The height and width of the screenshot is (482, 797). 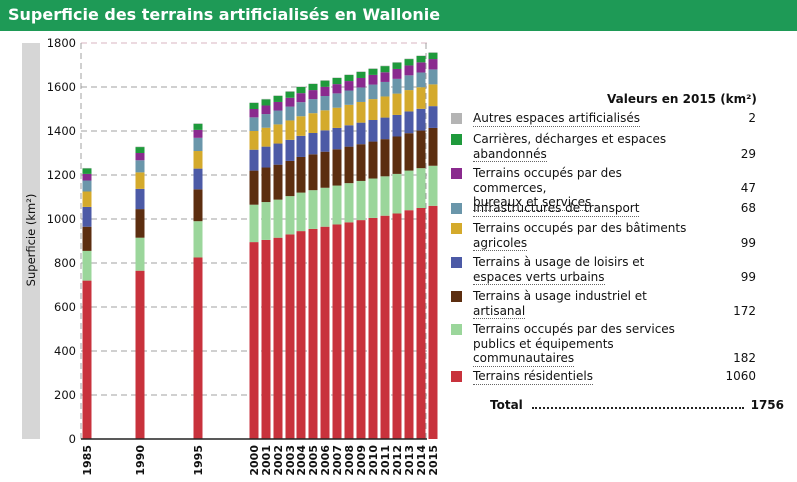 I want to click on legend-label-text: abandonnés, so click(x=510, y=154).